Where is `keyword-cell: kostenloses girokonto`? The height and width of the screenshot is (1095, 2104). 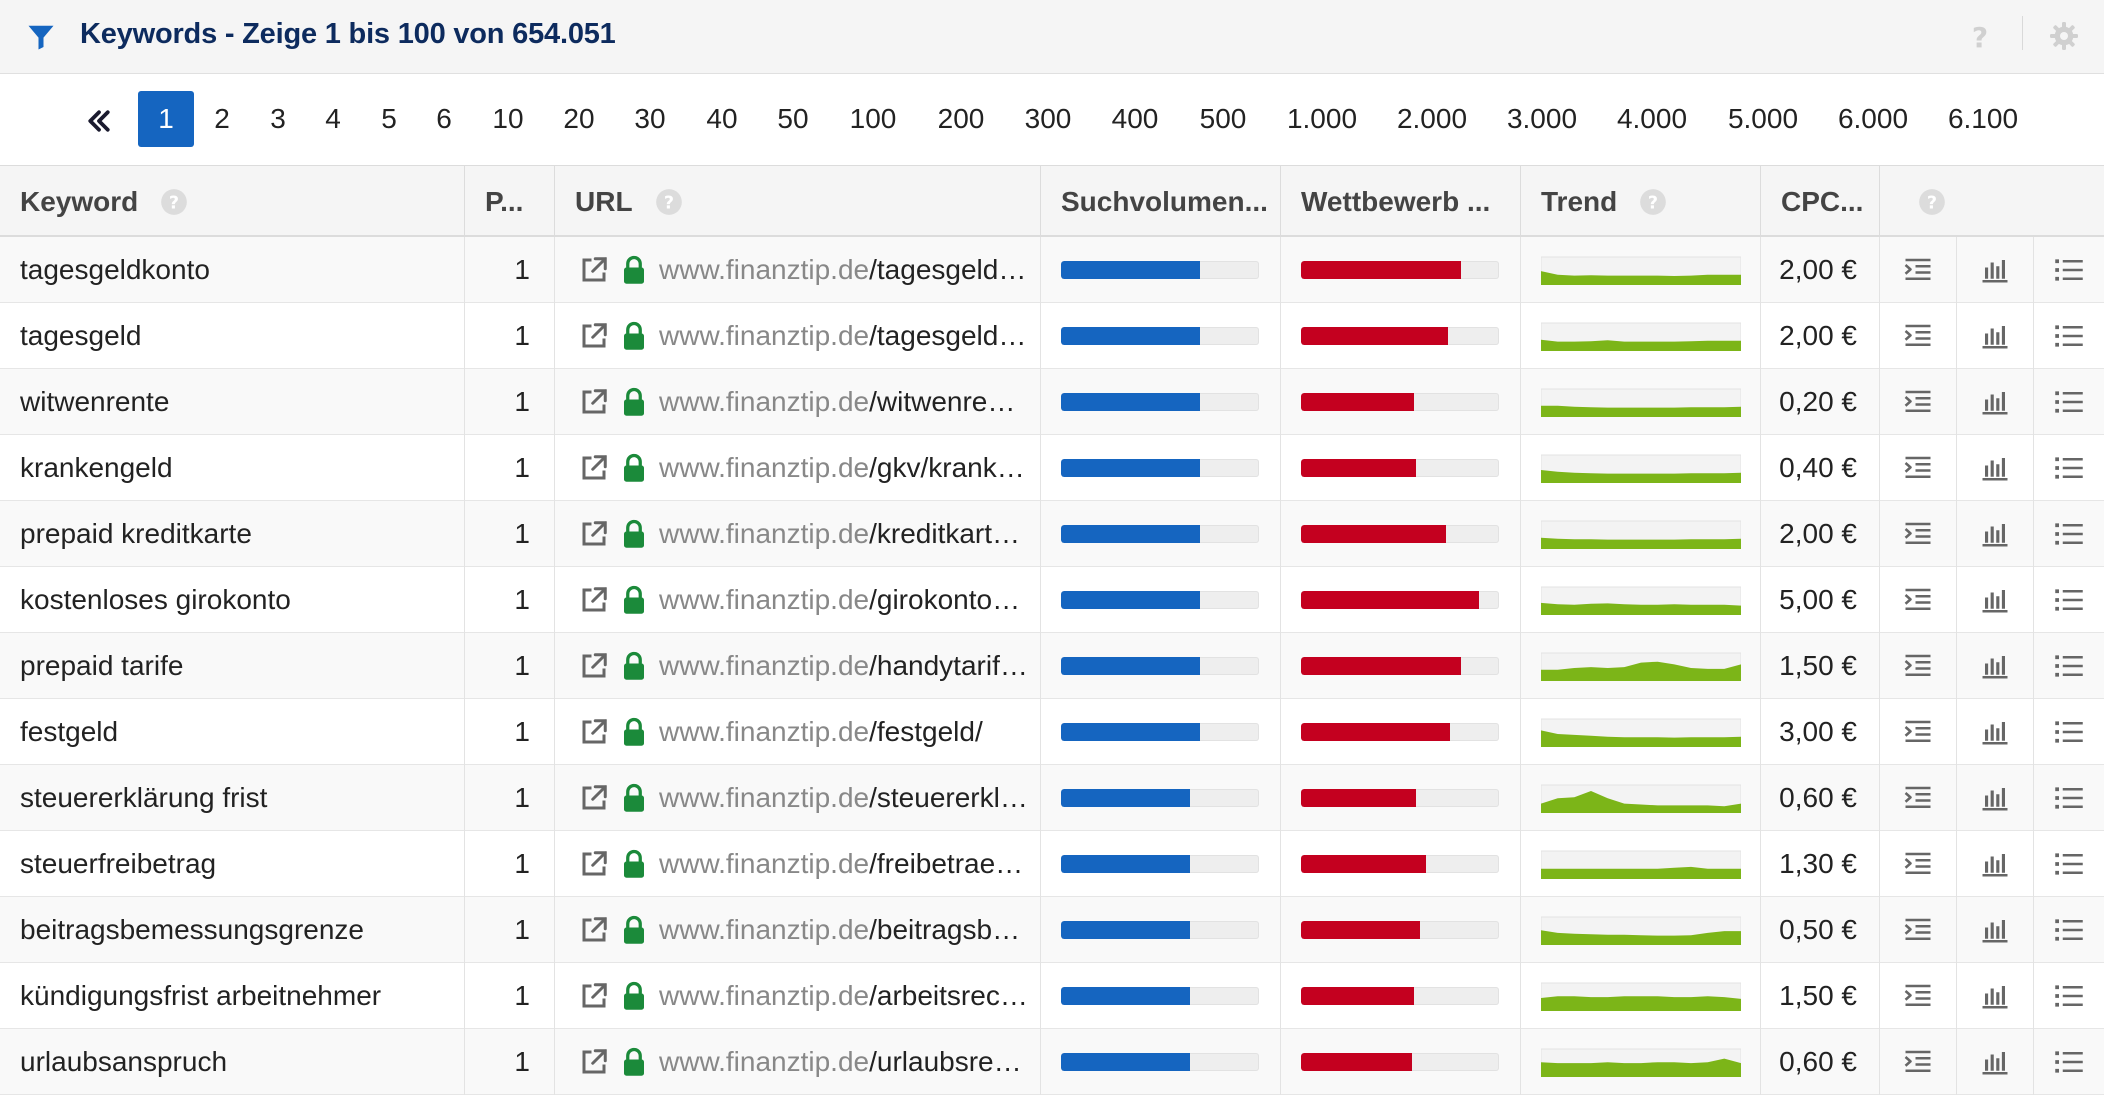
keyword-cell: kostenloses girokonto is located at coordinates (232, 600).